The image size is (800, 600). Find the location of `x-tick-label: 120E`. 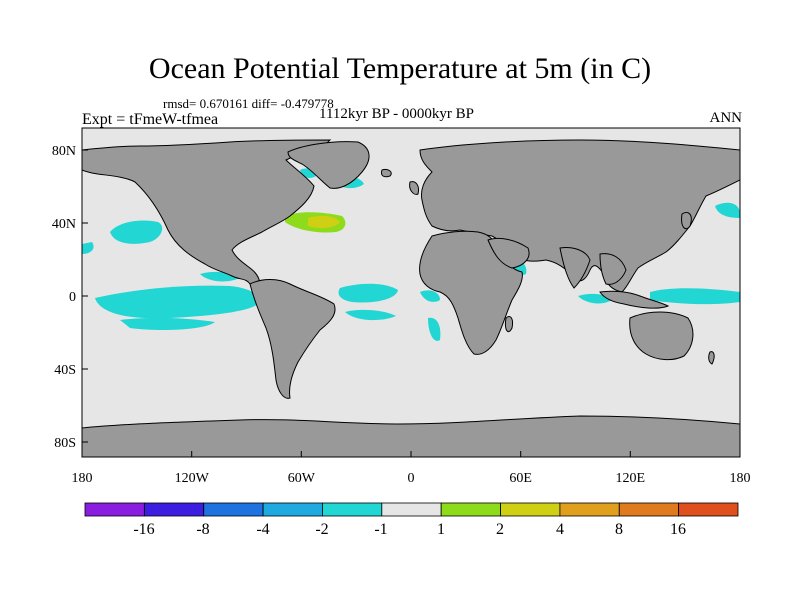

x-tick-label: 120E is located at coordinates (631, 478).